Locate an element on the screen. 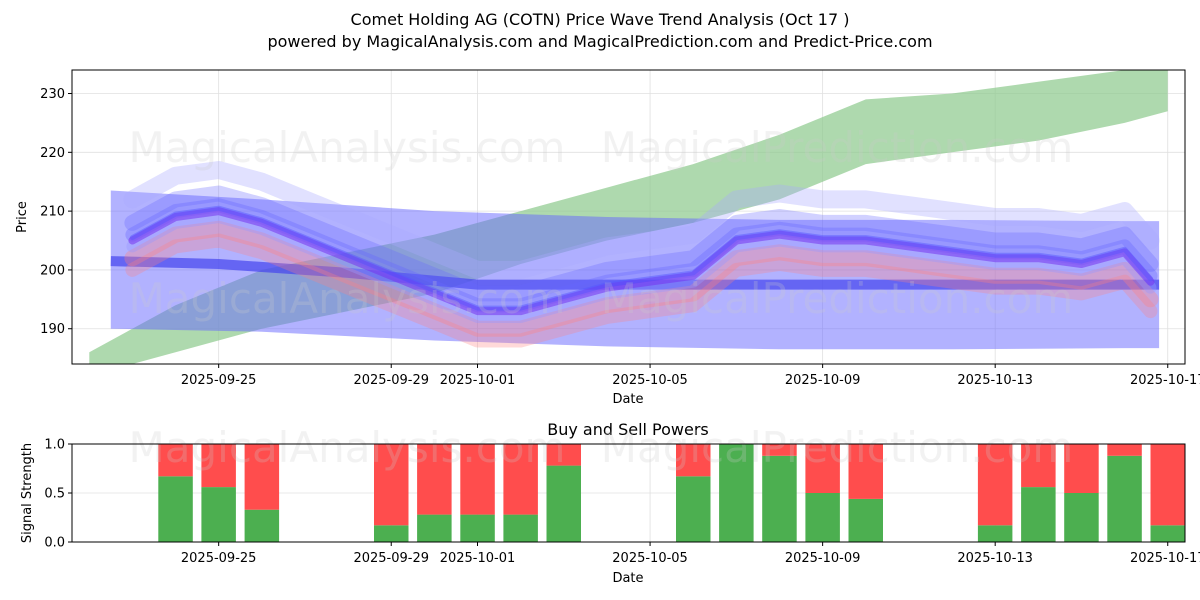 The width and height of the screenshot is (1200, 600). price-y-ticks: 190 200 210 220 230 is located at coordinates (56, 212).